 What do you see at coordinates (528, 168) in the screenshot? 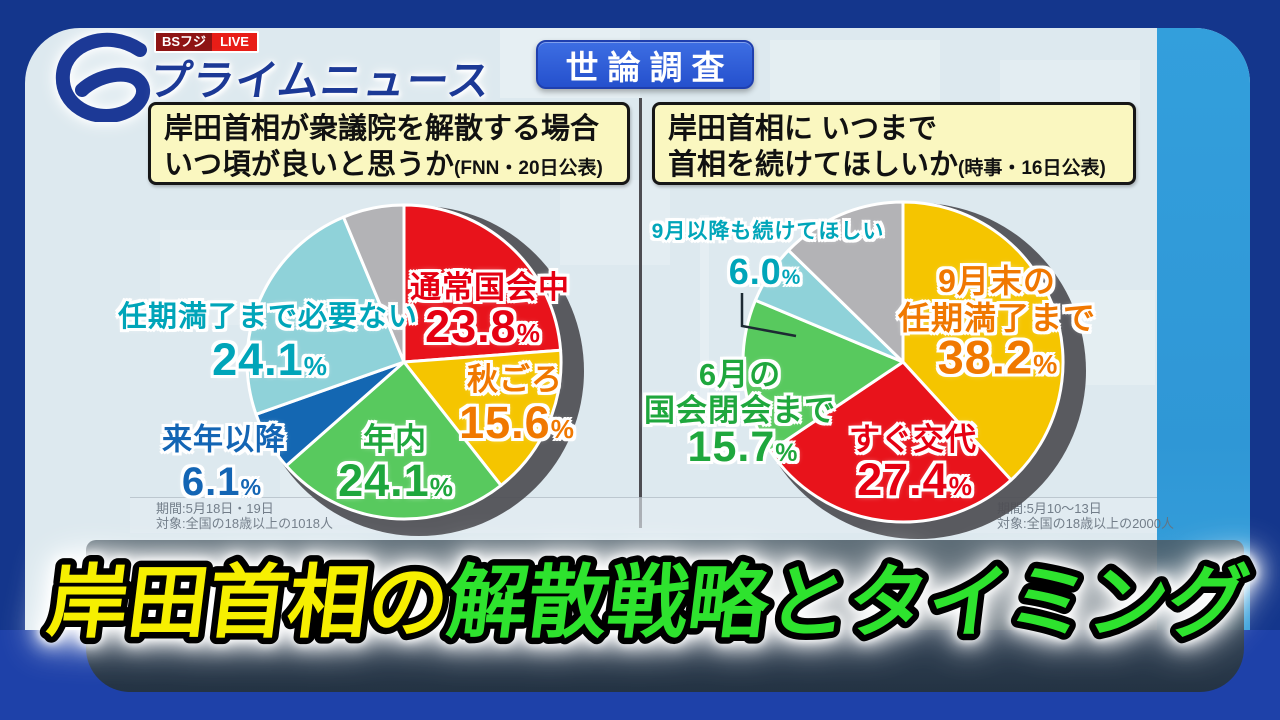
I see `poll-source: (FNN・20日公表)` at bounding box center [528, 168].